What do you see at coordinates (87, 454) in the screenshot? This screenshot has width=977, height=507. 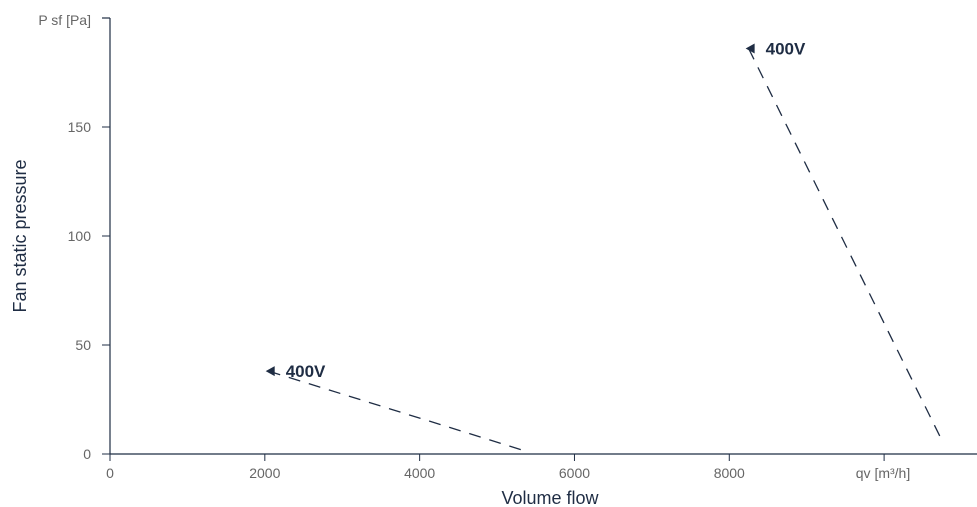 I see `y-tick-label: 0` at bounding box center [87, 454].